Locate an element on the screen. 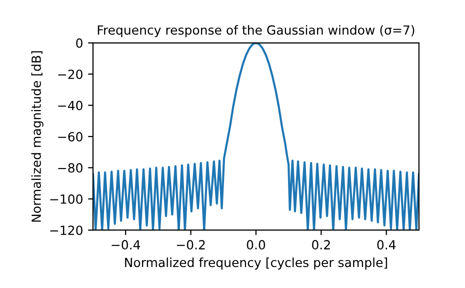  x-axis-title: Normalized frequency [cycles per sample] is located at coordinates (256, 263).